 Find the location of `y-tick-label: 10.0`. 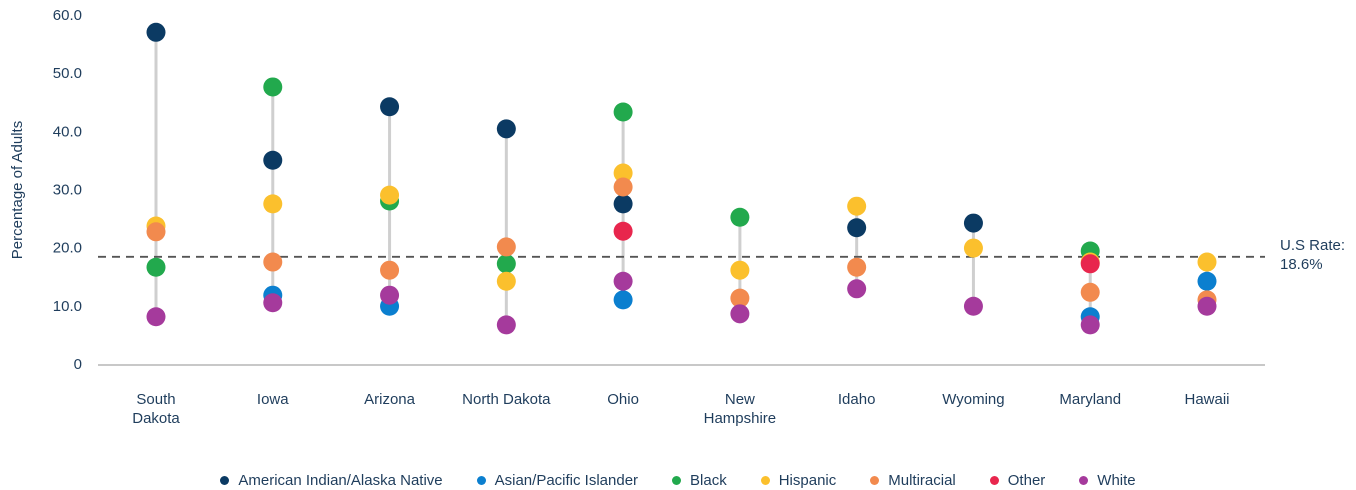

y-tick-label: 10.0 is located at coordinates (67, 306).